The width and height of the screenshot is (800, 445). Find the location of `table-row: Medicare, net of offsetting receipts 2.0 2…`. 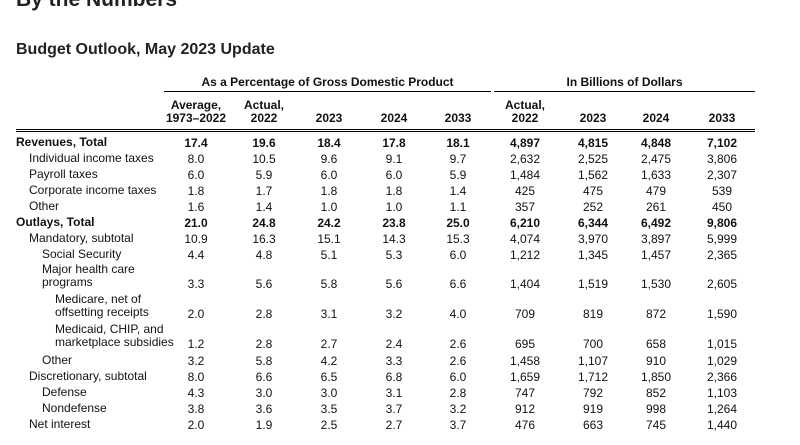

table-row: Medicare, net of offsetting receipts 2.0 2… is located at coordinates (400, 308).